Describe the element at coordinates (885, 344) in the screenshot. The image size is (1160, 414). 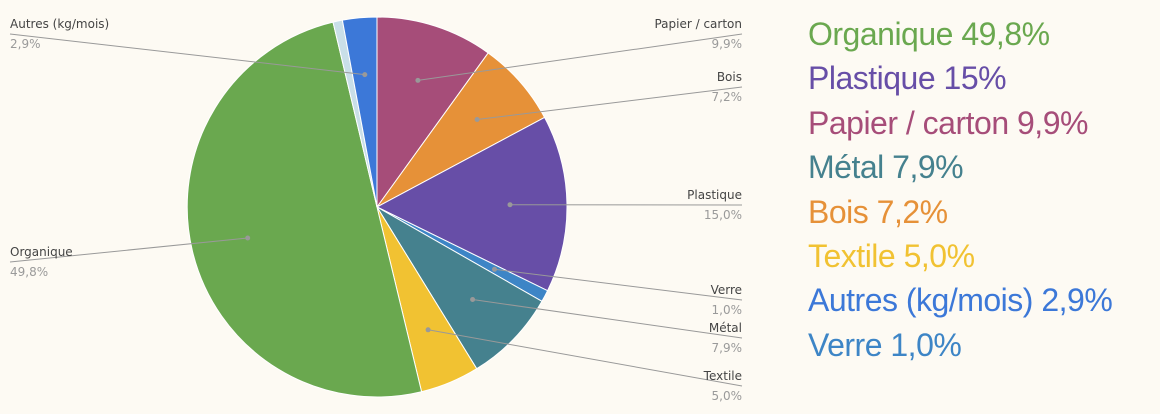
I see `legend-item-7: Verre 1,0%` at that location.